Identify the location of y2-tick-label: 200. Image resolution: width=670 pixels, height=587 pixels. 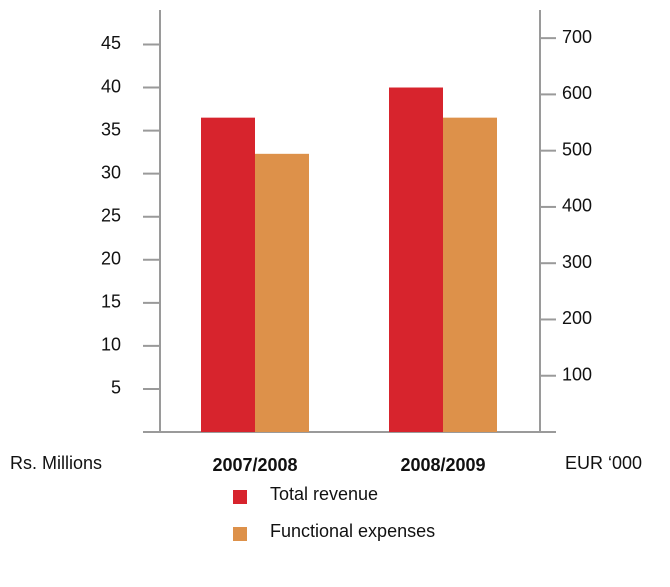
(577, 318).